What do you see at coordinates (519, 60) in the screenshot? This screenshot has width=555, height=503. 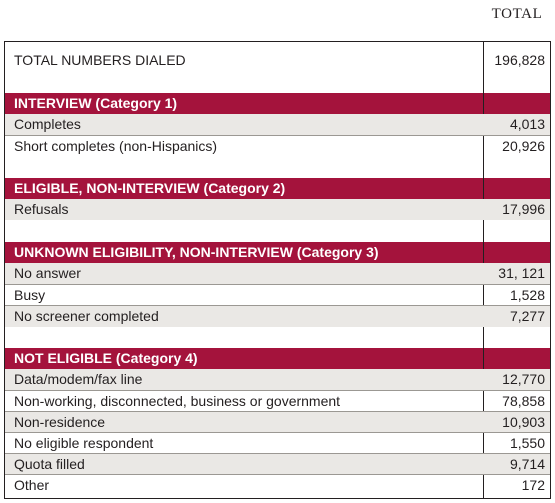 I see `total-row-value: 196,828` at bounding box center [519, 60].